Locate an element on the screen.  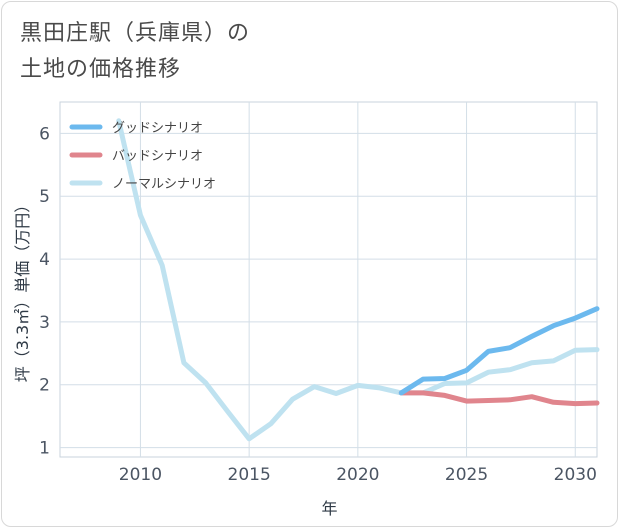
y-tick-label: 6 is located at coordinates (44, 134).